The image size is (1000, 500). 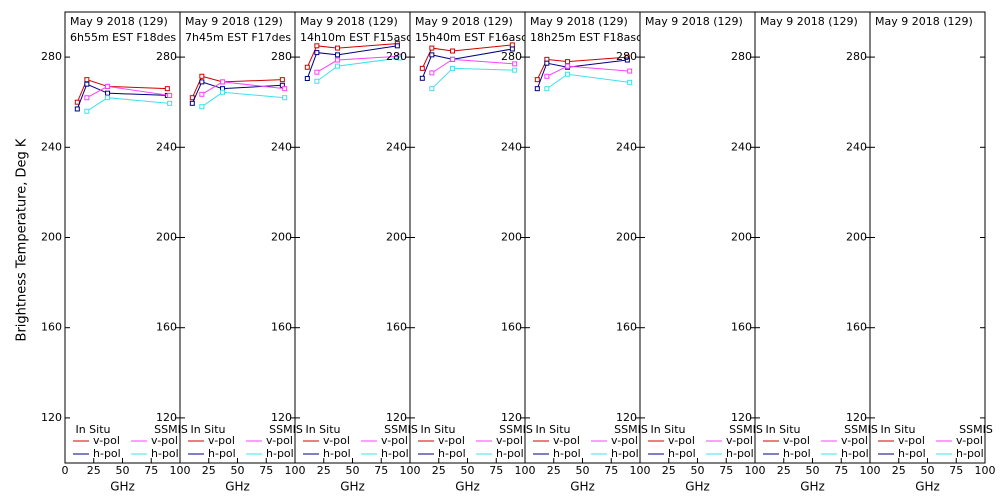 What do you see at coordinates (123, 37) in the screenshot?
I see `chart-subtitle: 6h55m EST F18des` at bounding box center [123, 37].